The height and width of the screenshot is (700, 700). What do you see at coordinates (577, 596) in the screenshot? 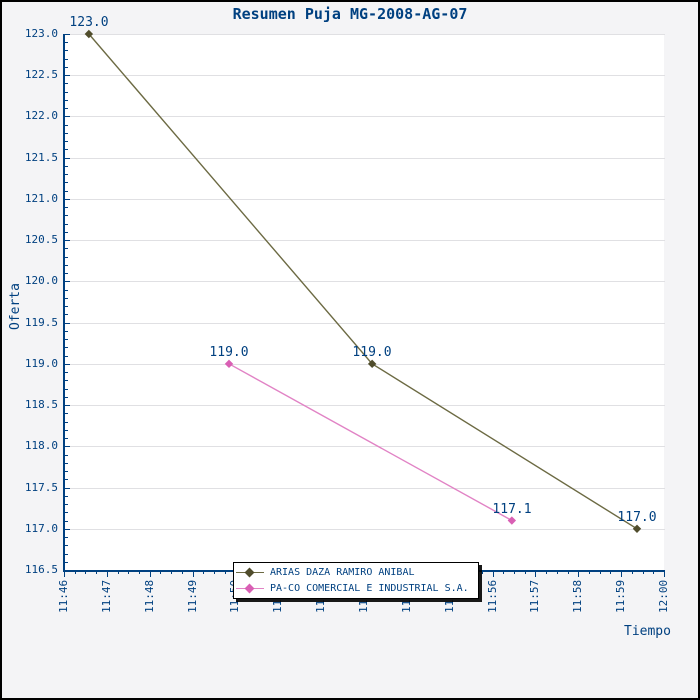
I see `x-tick-label: 11:58` at bounding box center [577, 596].